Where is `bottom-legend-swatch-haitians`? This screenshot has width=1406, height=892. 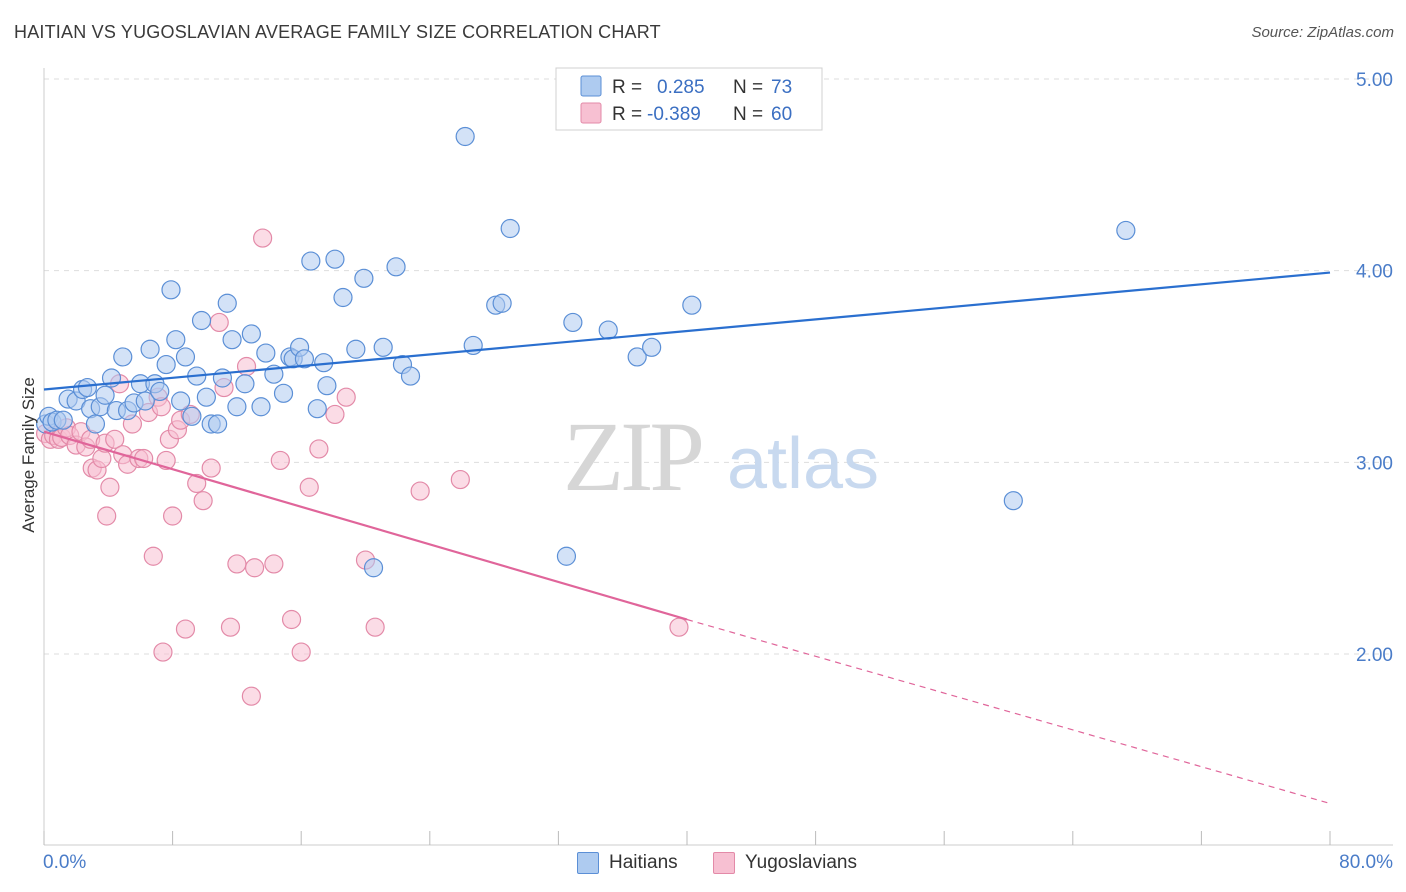
bottom-legend-swatch-haitians is located at coordinates (588, 863).